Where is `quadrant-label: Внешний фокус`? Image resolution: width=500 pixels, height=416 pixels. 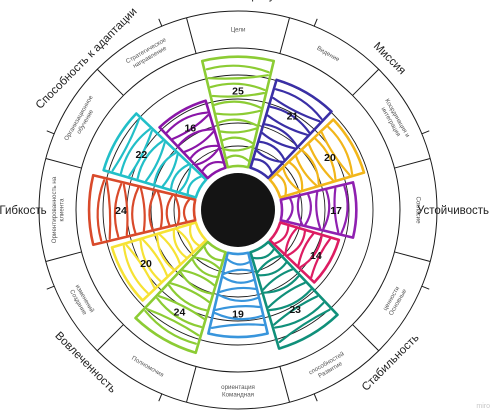
quadrant-label: Внешний фокус is located at coordinates (238, 1).